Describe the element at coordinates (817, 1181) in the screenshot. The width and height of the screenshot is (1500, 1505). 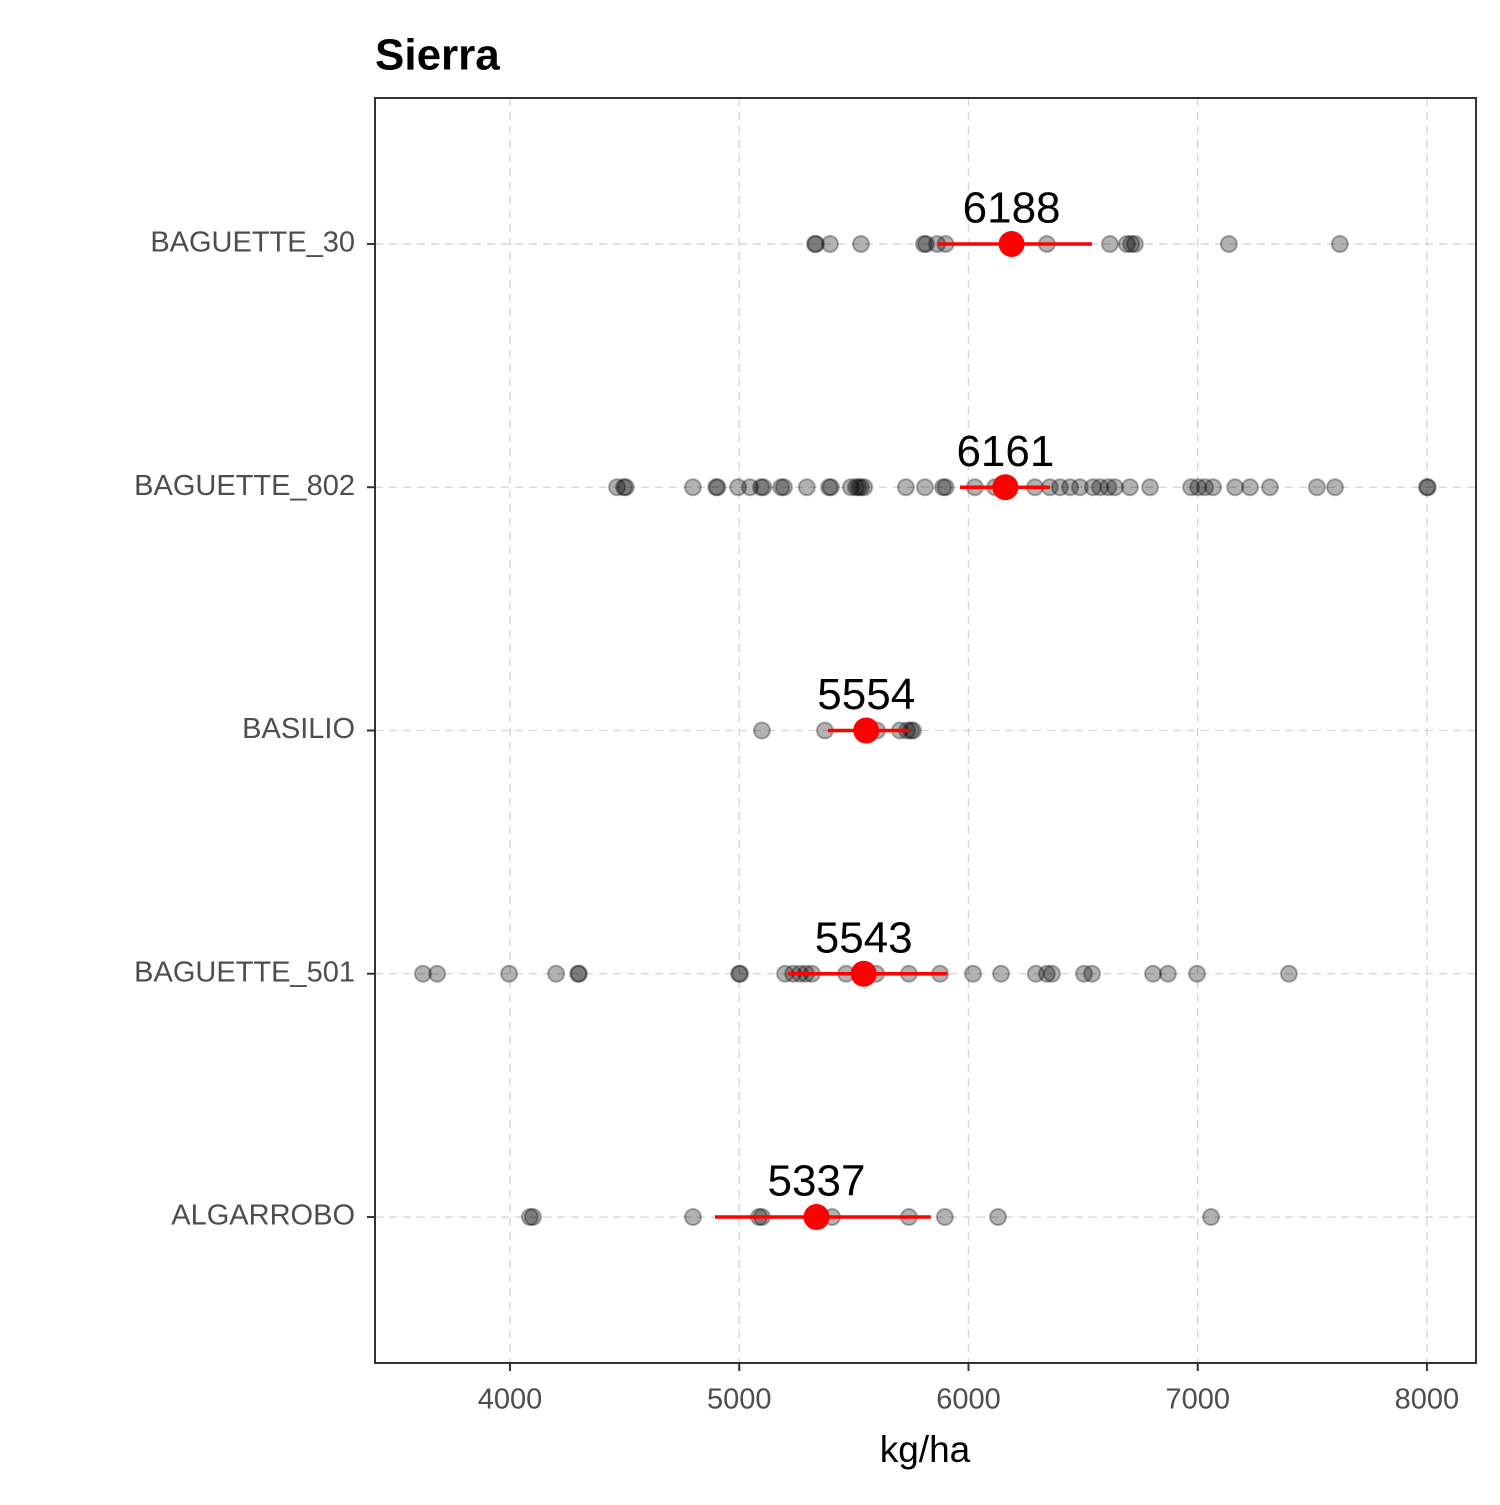
I see `mean-label: 5337` at that location.